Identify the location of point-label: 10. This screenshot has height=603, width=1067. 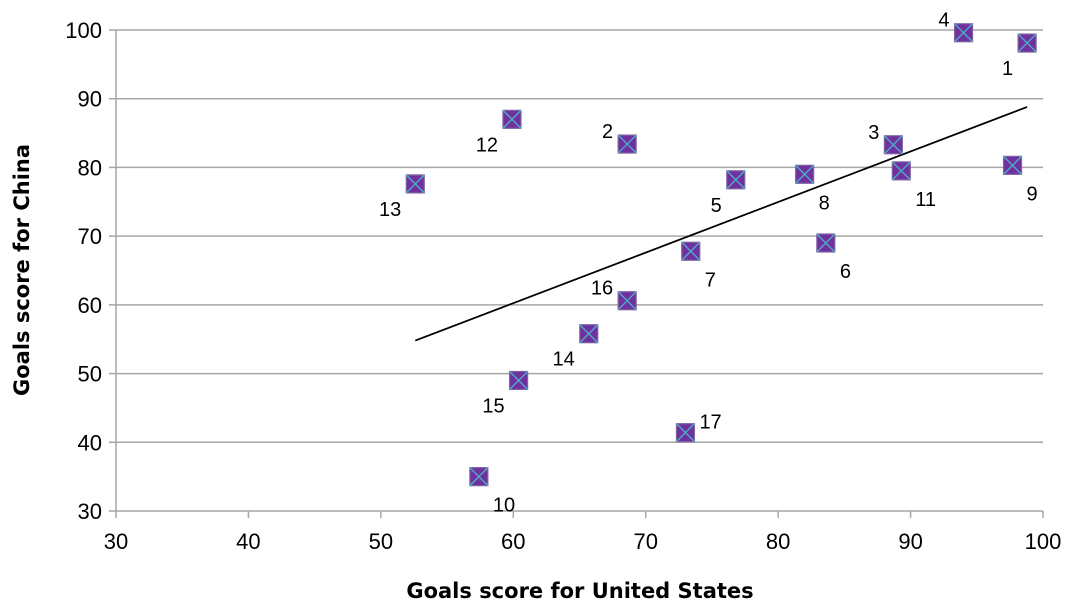
(504, 506).